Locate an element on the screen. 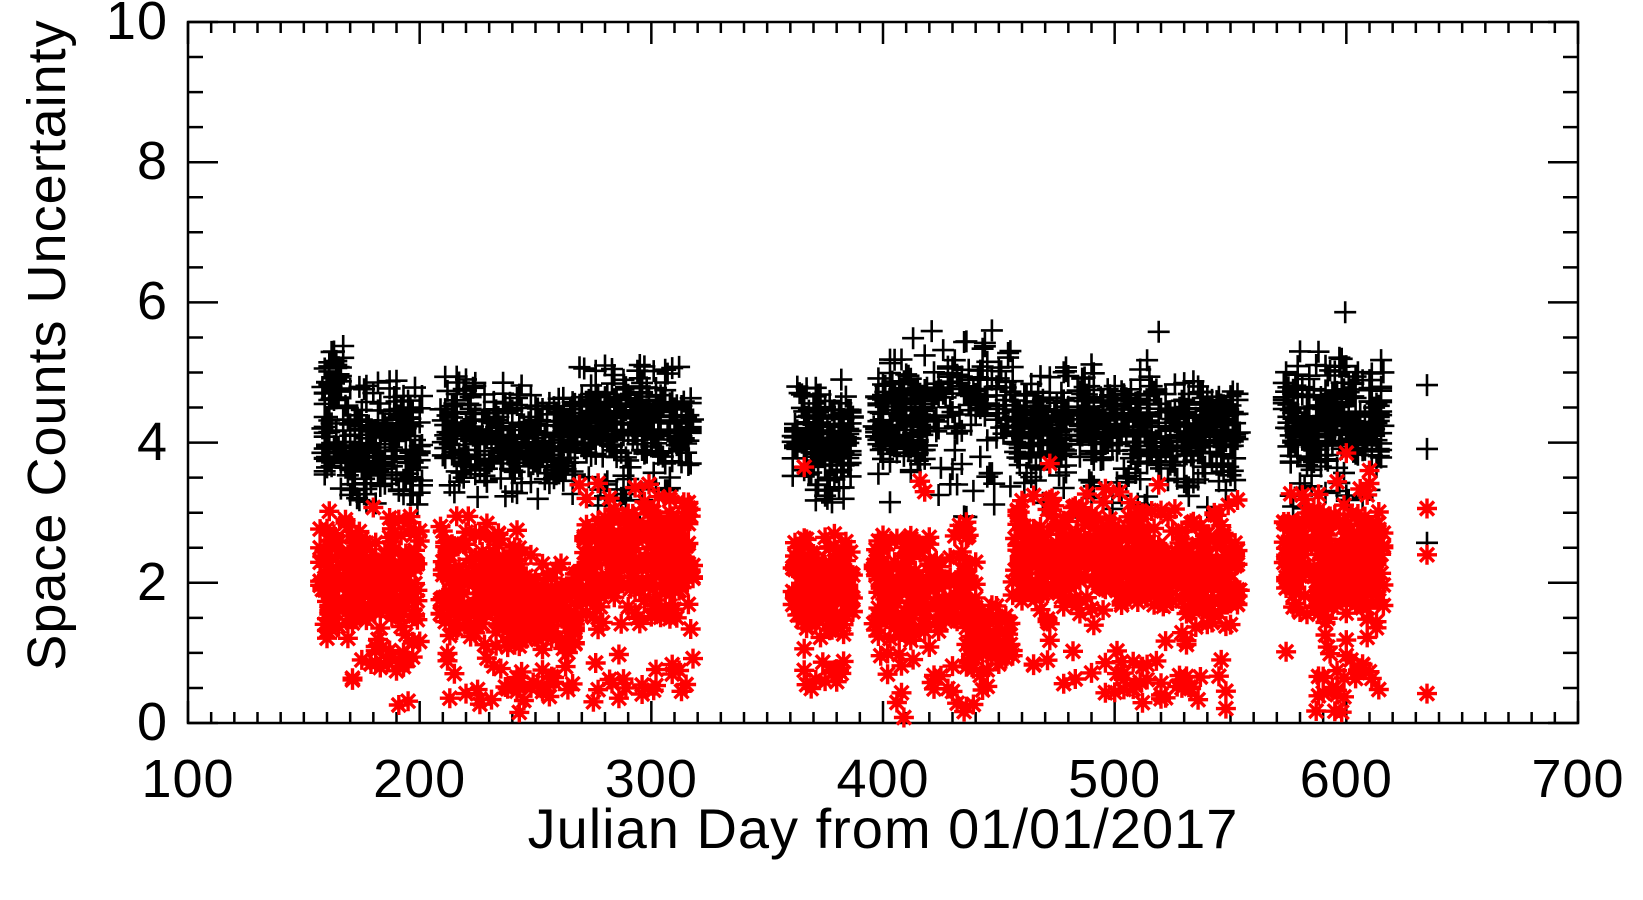  x-tick-label-200: 200 is located at coordinates (420, 779).